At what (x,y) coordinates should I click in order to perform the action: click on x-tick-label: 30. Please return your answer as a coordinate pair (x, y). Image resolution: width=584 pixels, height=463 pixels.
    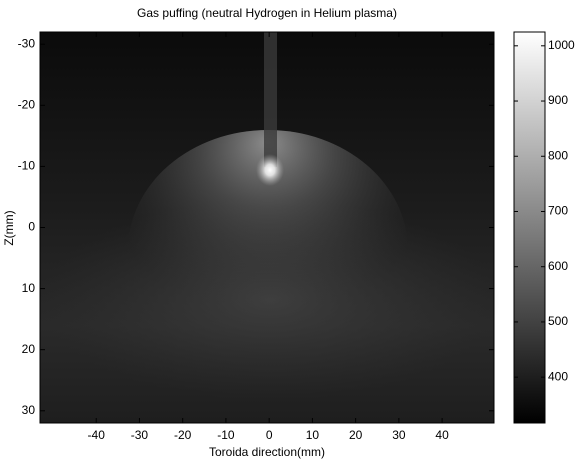
    Looking at the image, I should click on (399, 435).